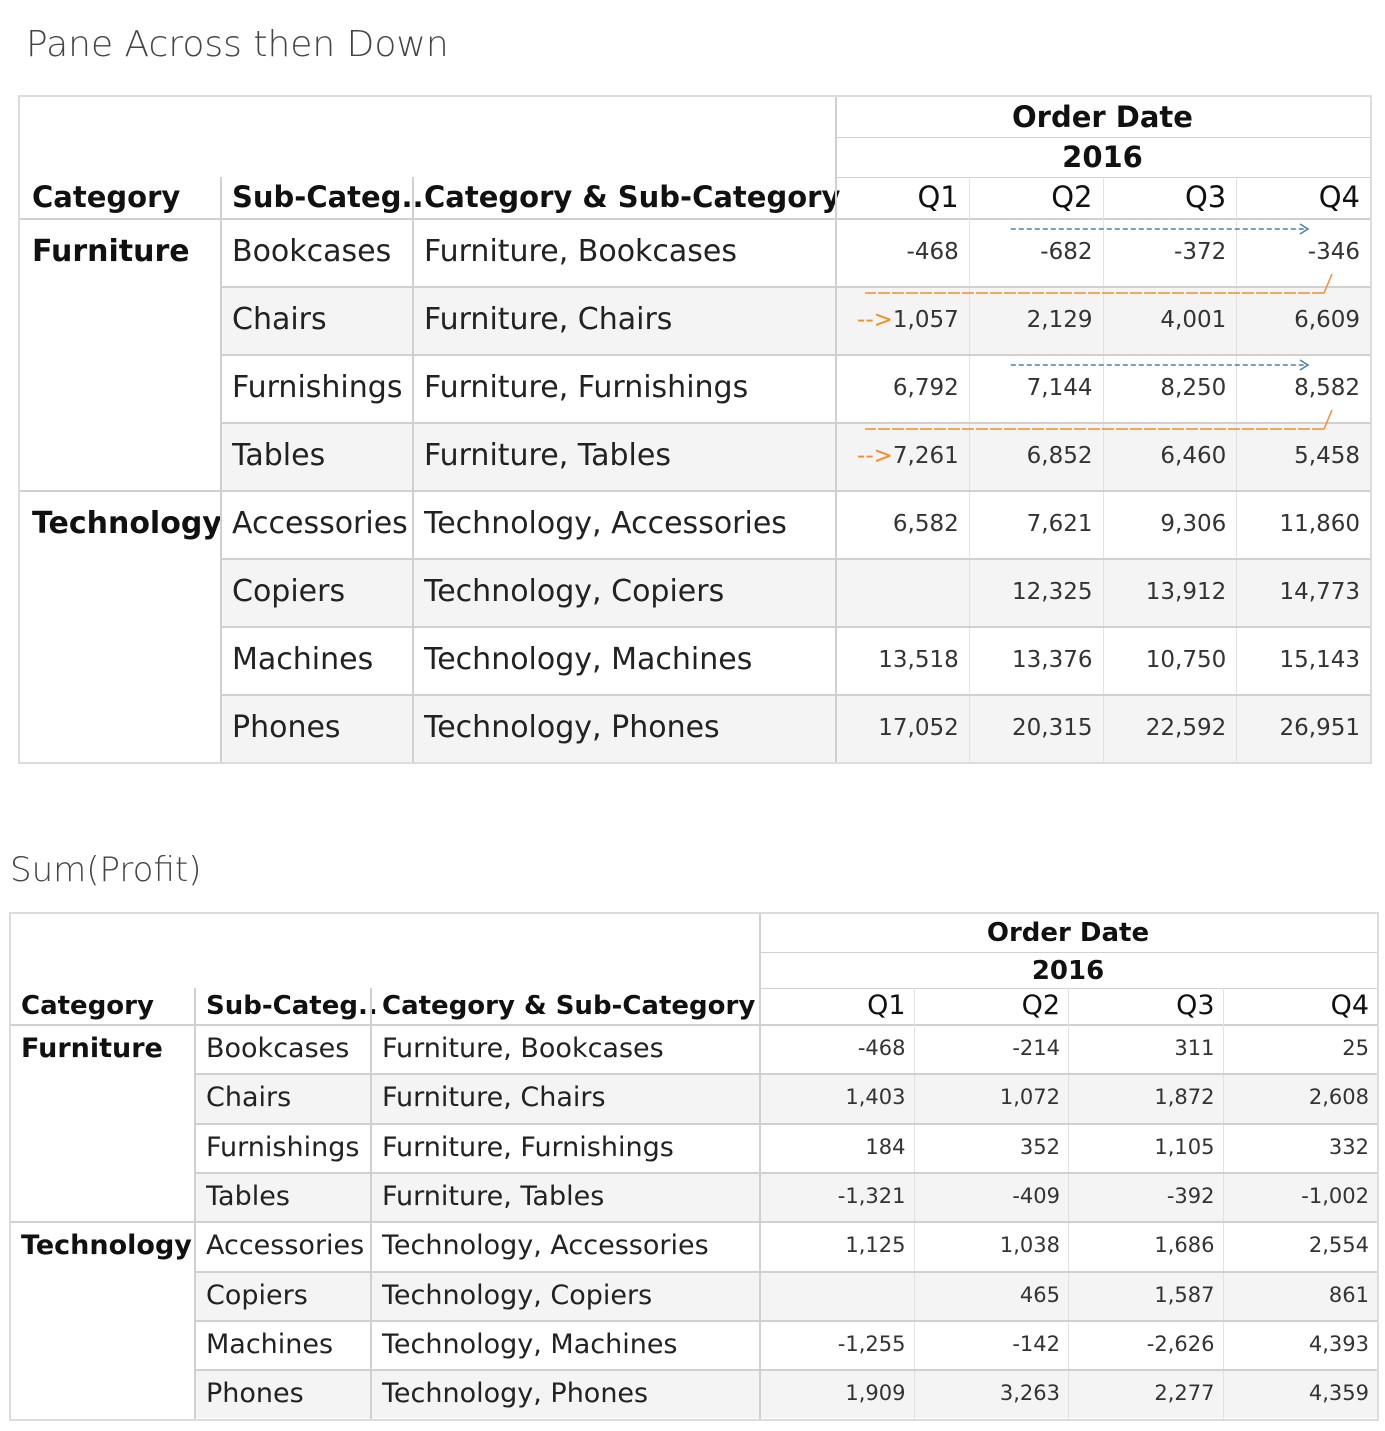 The image size is (1385, 1431). I want to click on value-cell: -->1,057, so click(897, 320).